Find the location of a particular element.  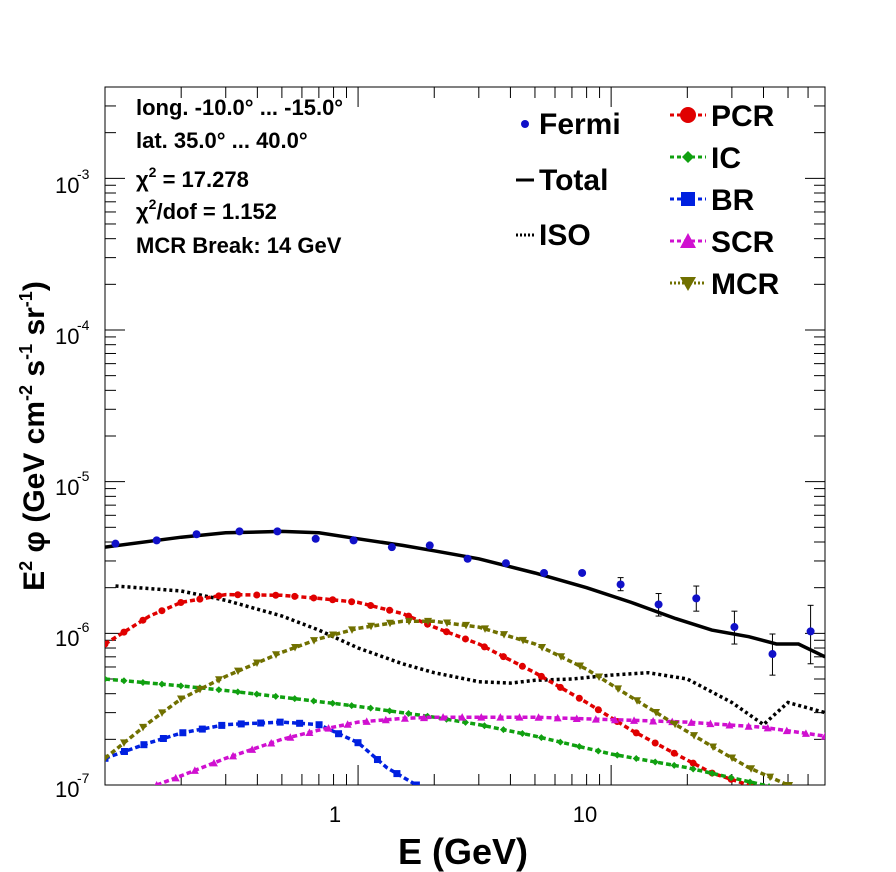

legend-marker-pcr is located at coordinates (688, 115).